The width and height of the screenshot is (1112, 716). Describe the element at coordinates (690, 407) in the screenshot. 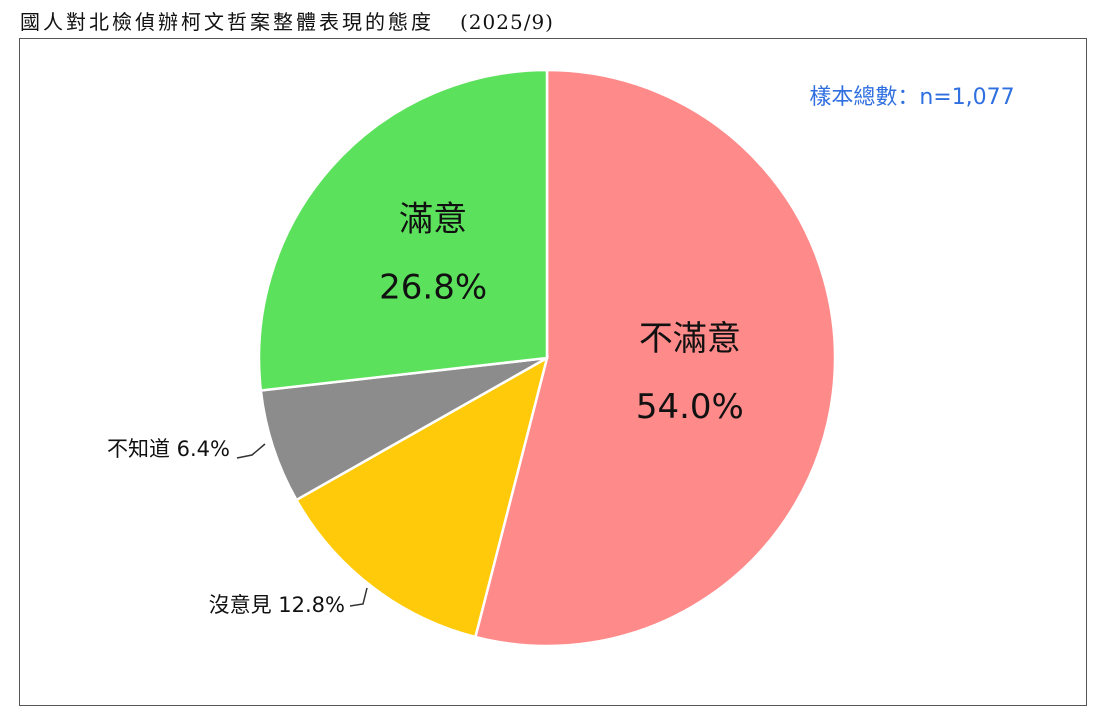

I see `slice-value-0: 54.0%` at that location.